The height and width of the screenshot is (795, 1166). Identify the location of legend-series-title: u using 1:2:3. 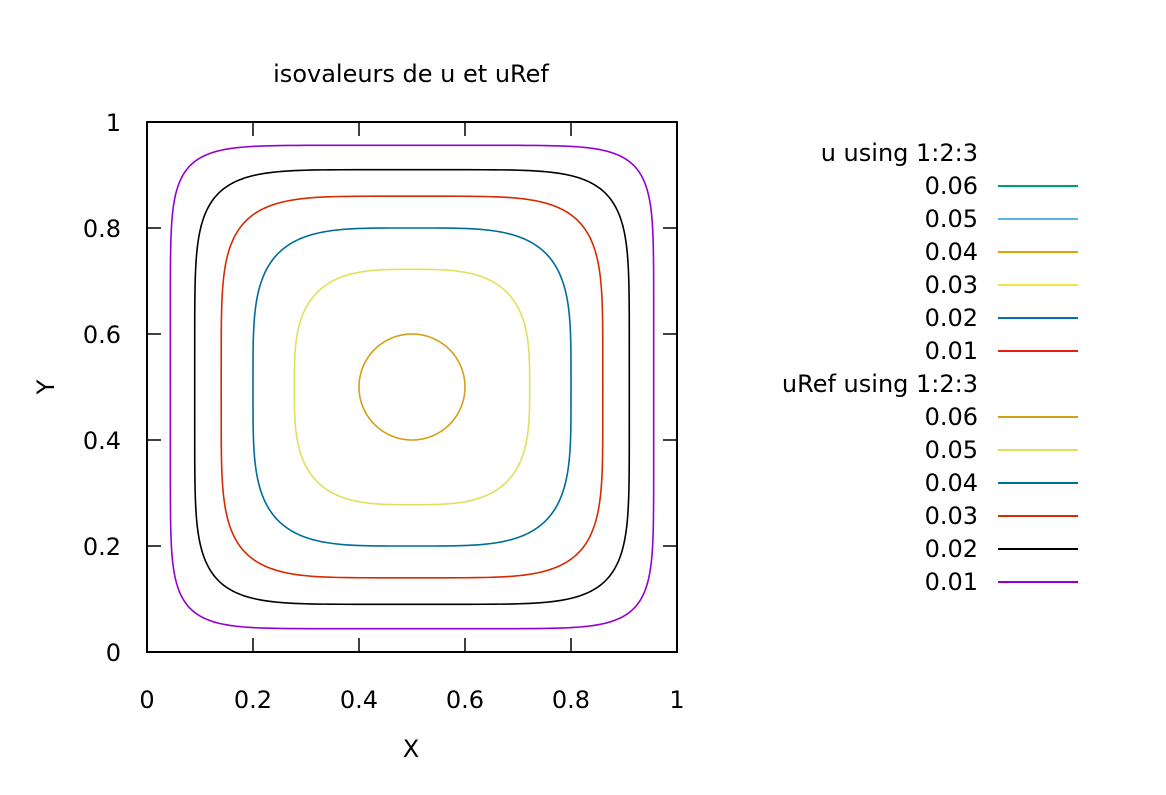
(899, 153).